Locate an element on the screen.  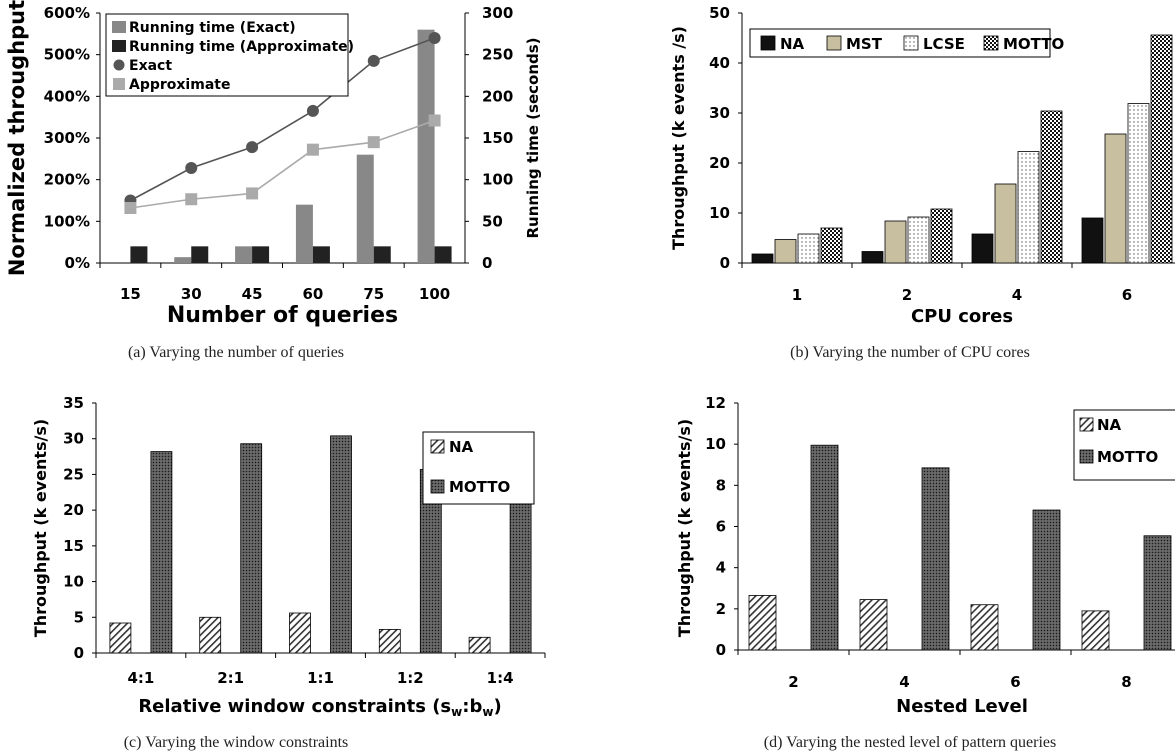
y-tick-label: 25 is located at coordinates (73, 474).